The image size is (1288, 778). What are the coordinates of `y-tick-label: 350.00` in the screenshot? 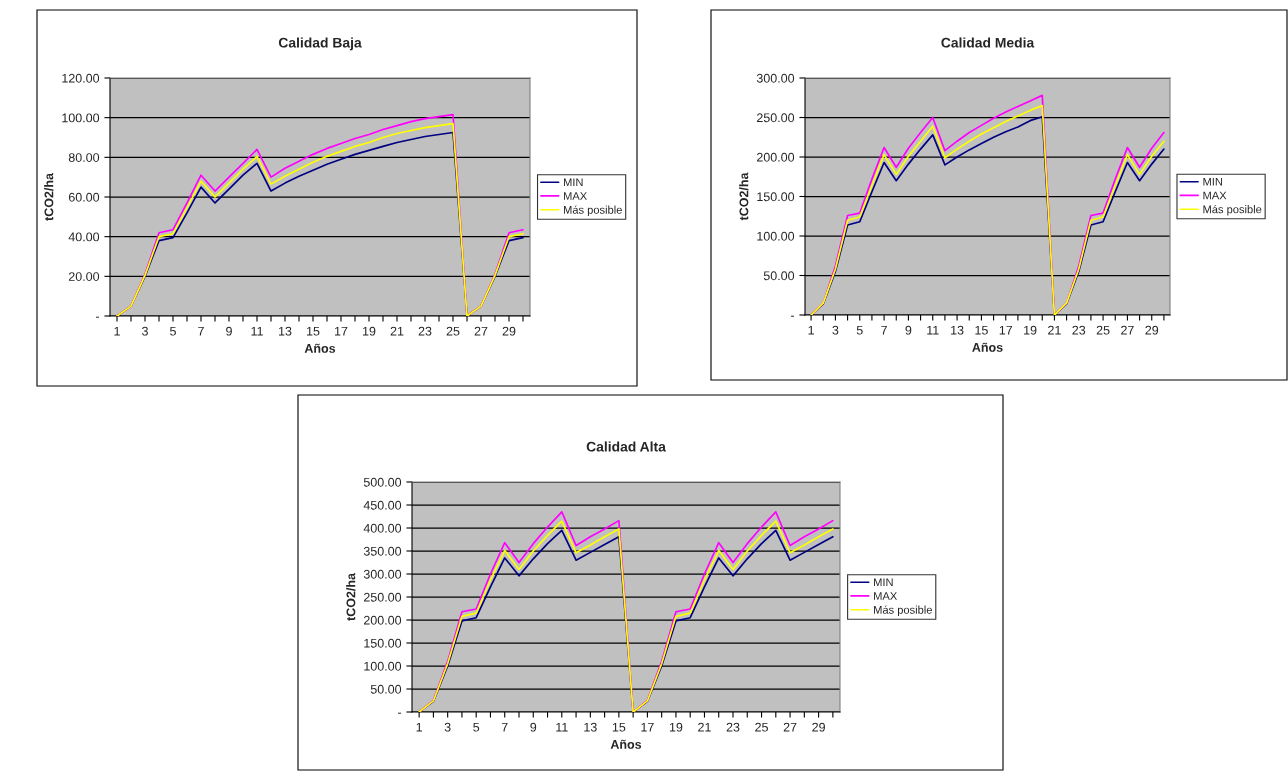 It's located at (382, 551).